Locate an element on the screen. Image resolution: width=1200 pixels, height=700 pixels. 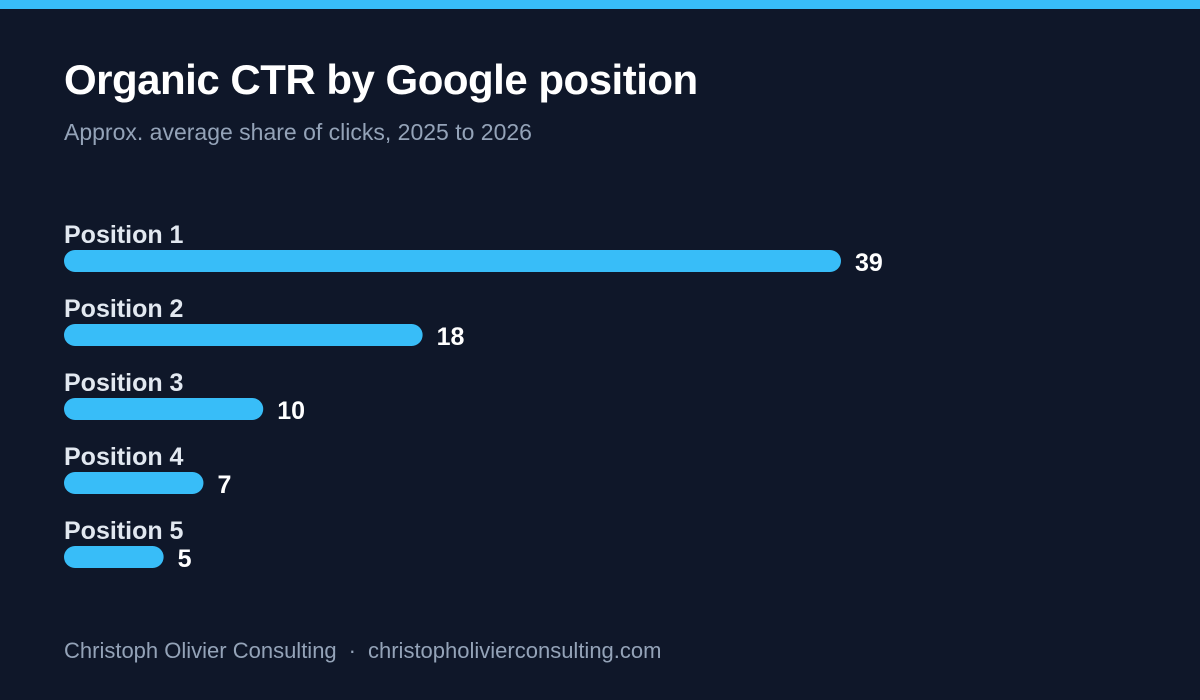
value-label: 7 is located at coordinates (224, 485).